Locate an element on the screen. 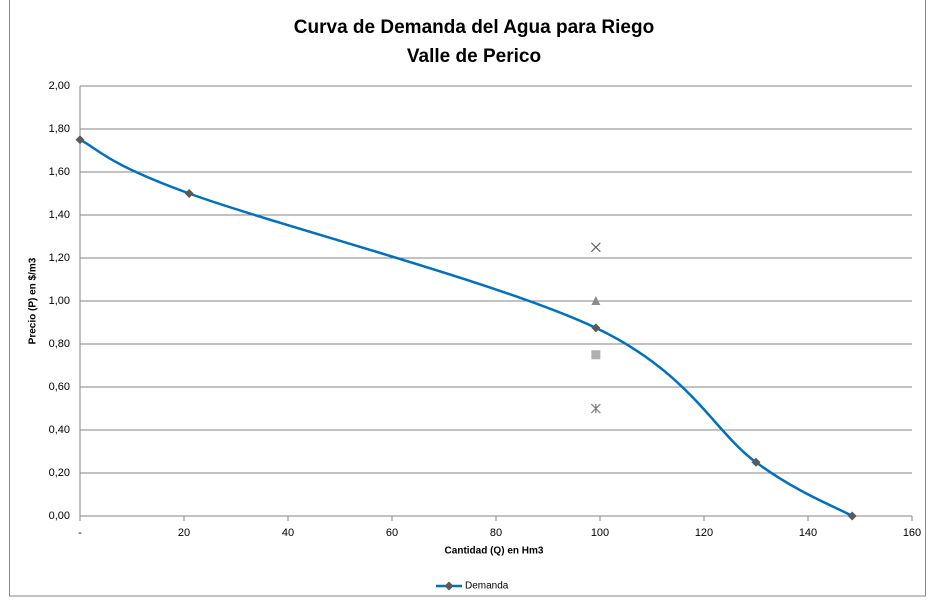  y-tick-label: 0,00 is located at coordinates (59, 516).